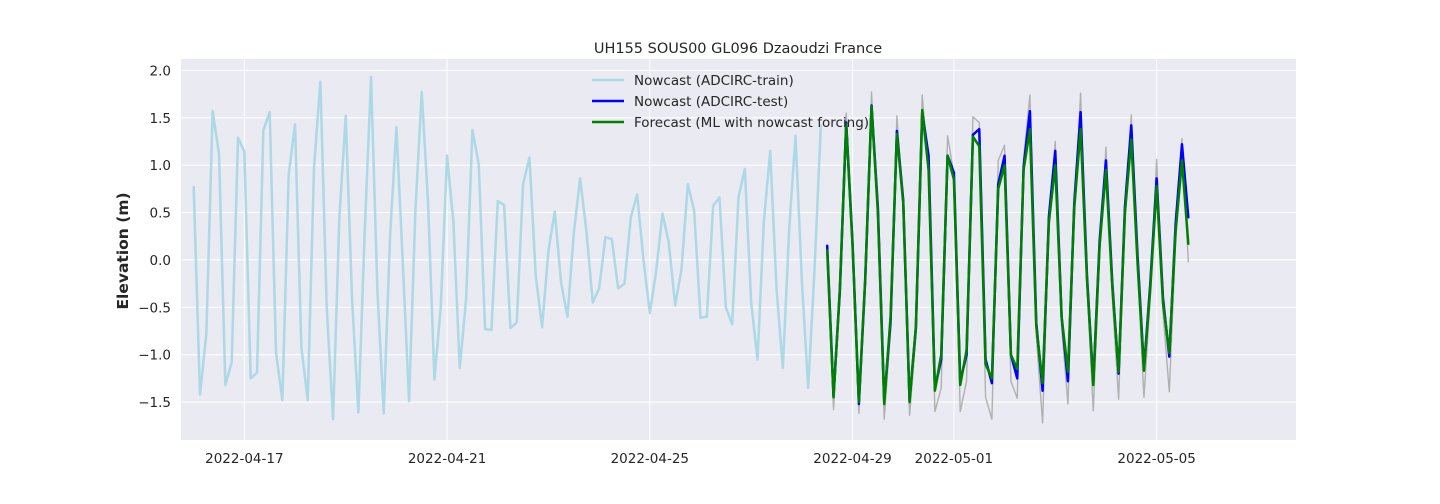 This screenshot has width=1440, height=504. I want to click on legend-item-nowcast-test: Nowcast (ADCIRC-test), so click(690, 102).